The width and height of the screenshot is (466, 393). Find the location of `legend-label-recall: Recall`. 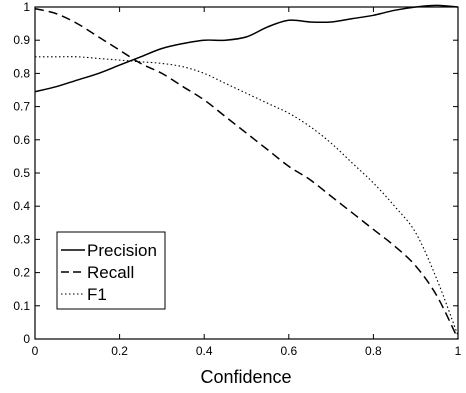

legend-label-recall: Recall is located at coordinates (110, 272).